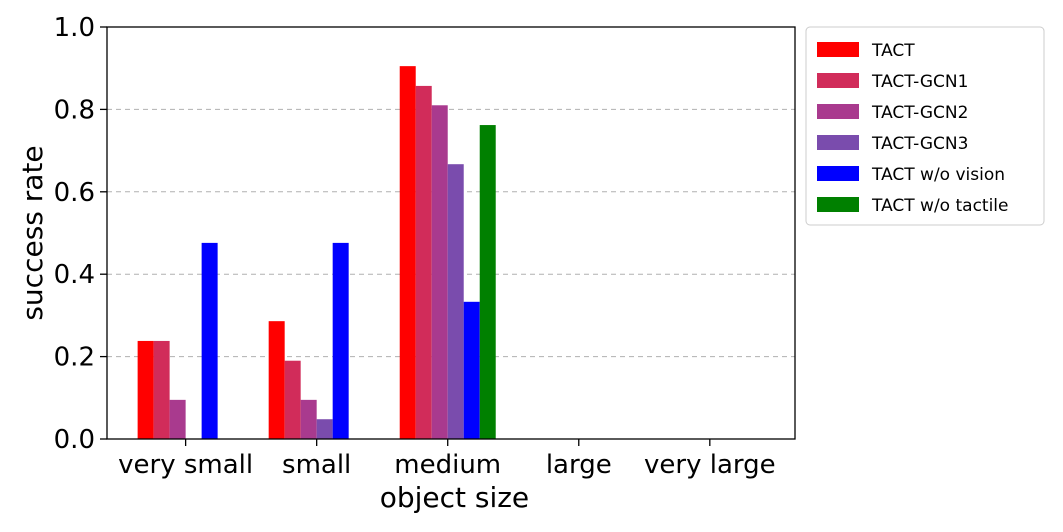 This screenshot has height=532, width=1063. I want to click on legend-label: TACT, so click(893, 51).